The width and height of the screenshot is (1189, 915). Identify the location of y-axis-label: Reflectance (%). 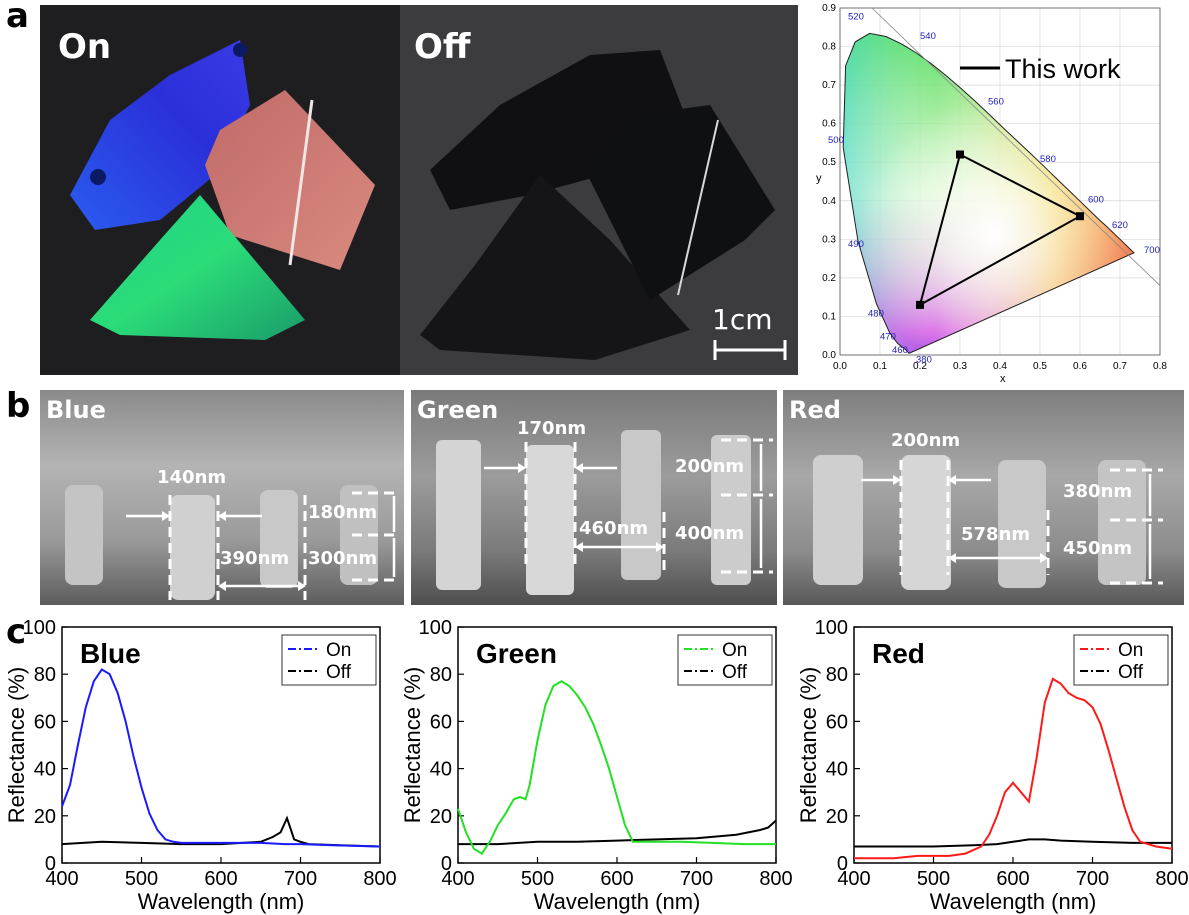
(808, 745).